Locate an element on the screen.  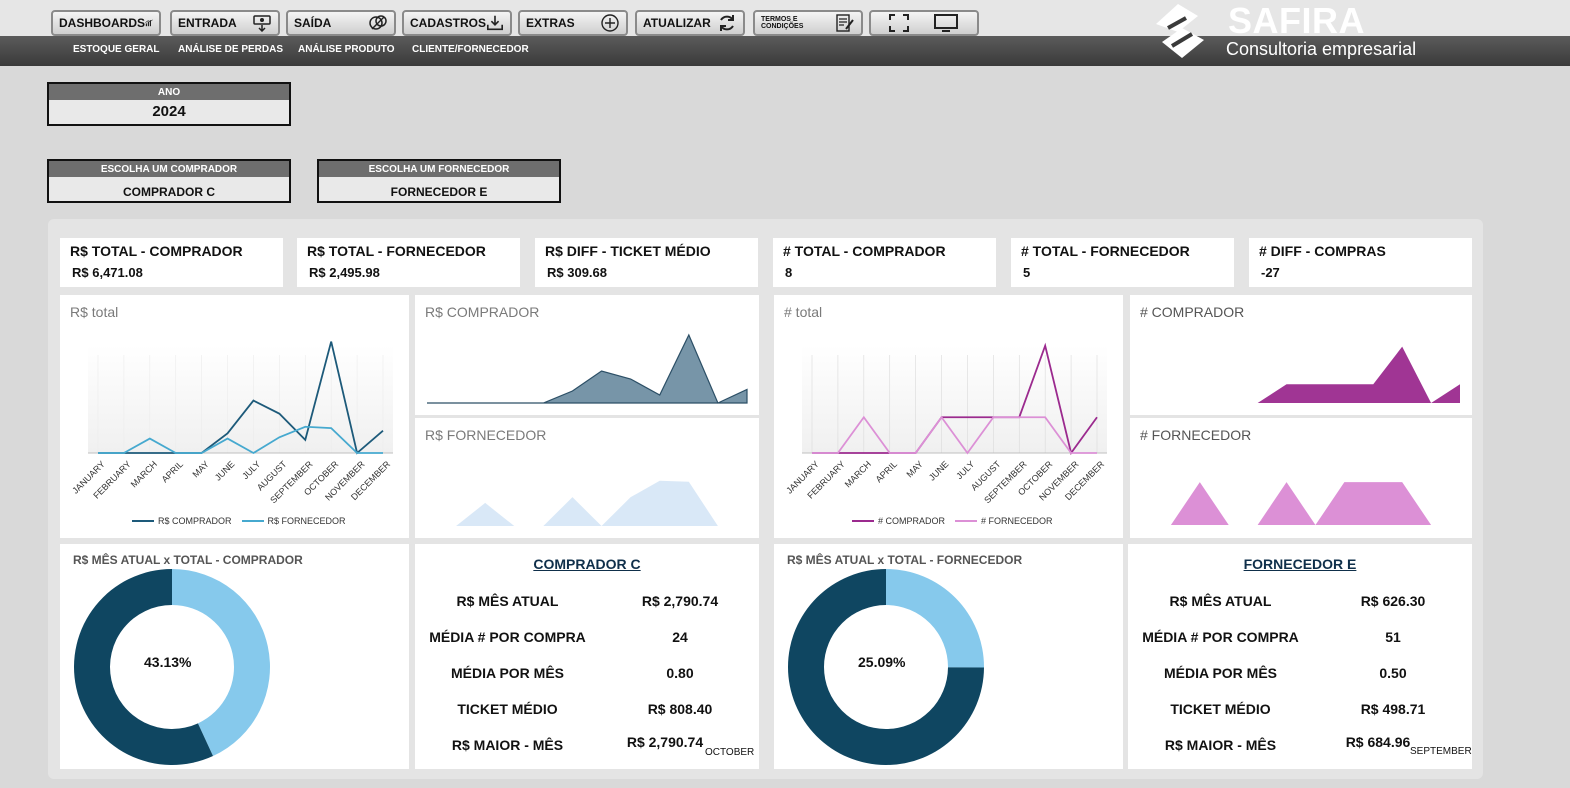
extras-button: EXTRAS is located at coordinates (573, 23).